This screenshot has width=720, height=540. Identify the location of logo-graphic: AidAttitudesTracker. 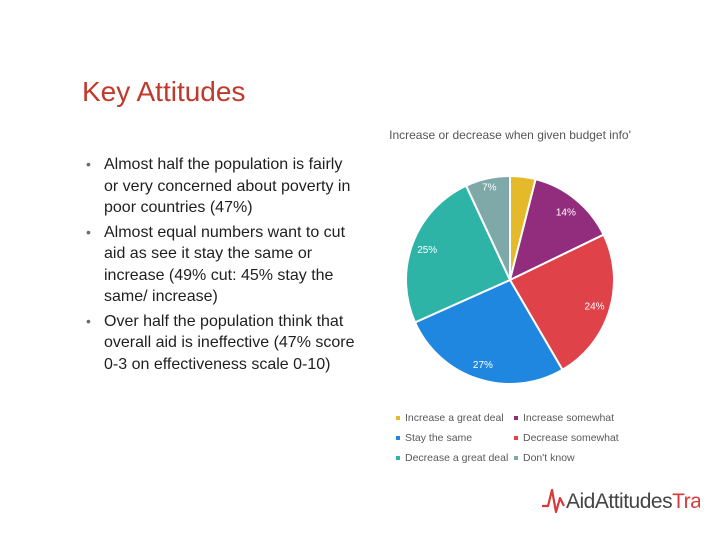
(631, 501).